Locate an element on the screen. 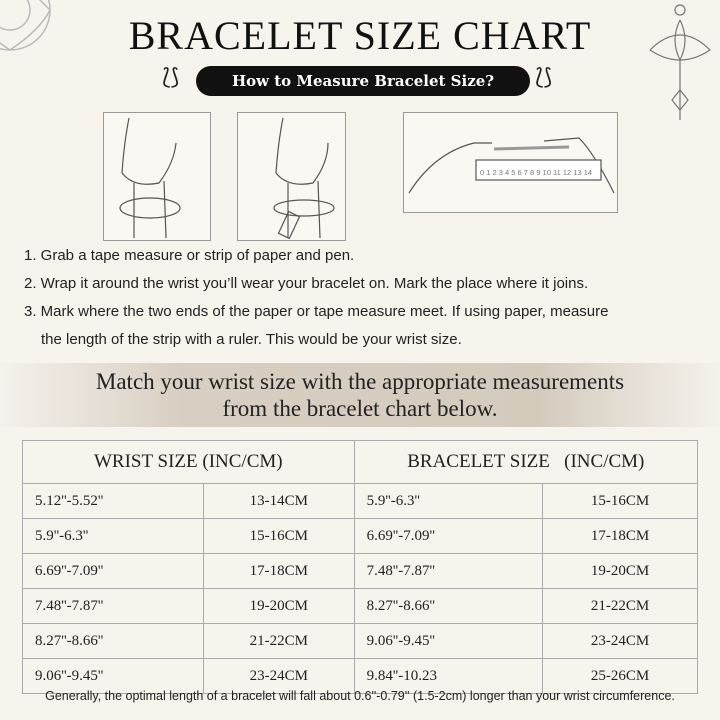 Image resolution: width=720 pixels, height=720 pixels. bracelet-inch-cell: 6.69''-7.09'' is located at coordinates (448, 536).